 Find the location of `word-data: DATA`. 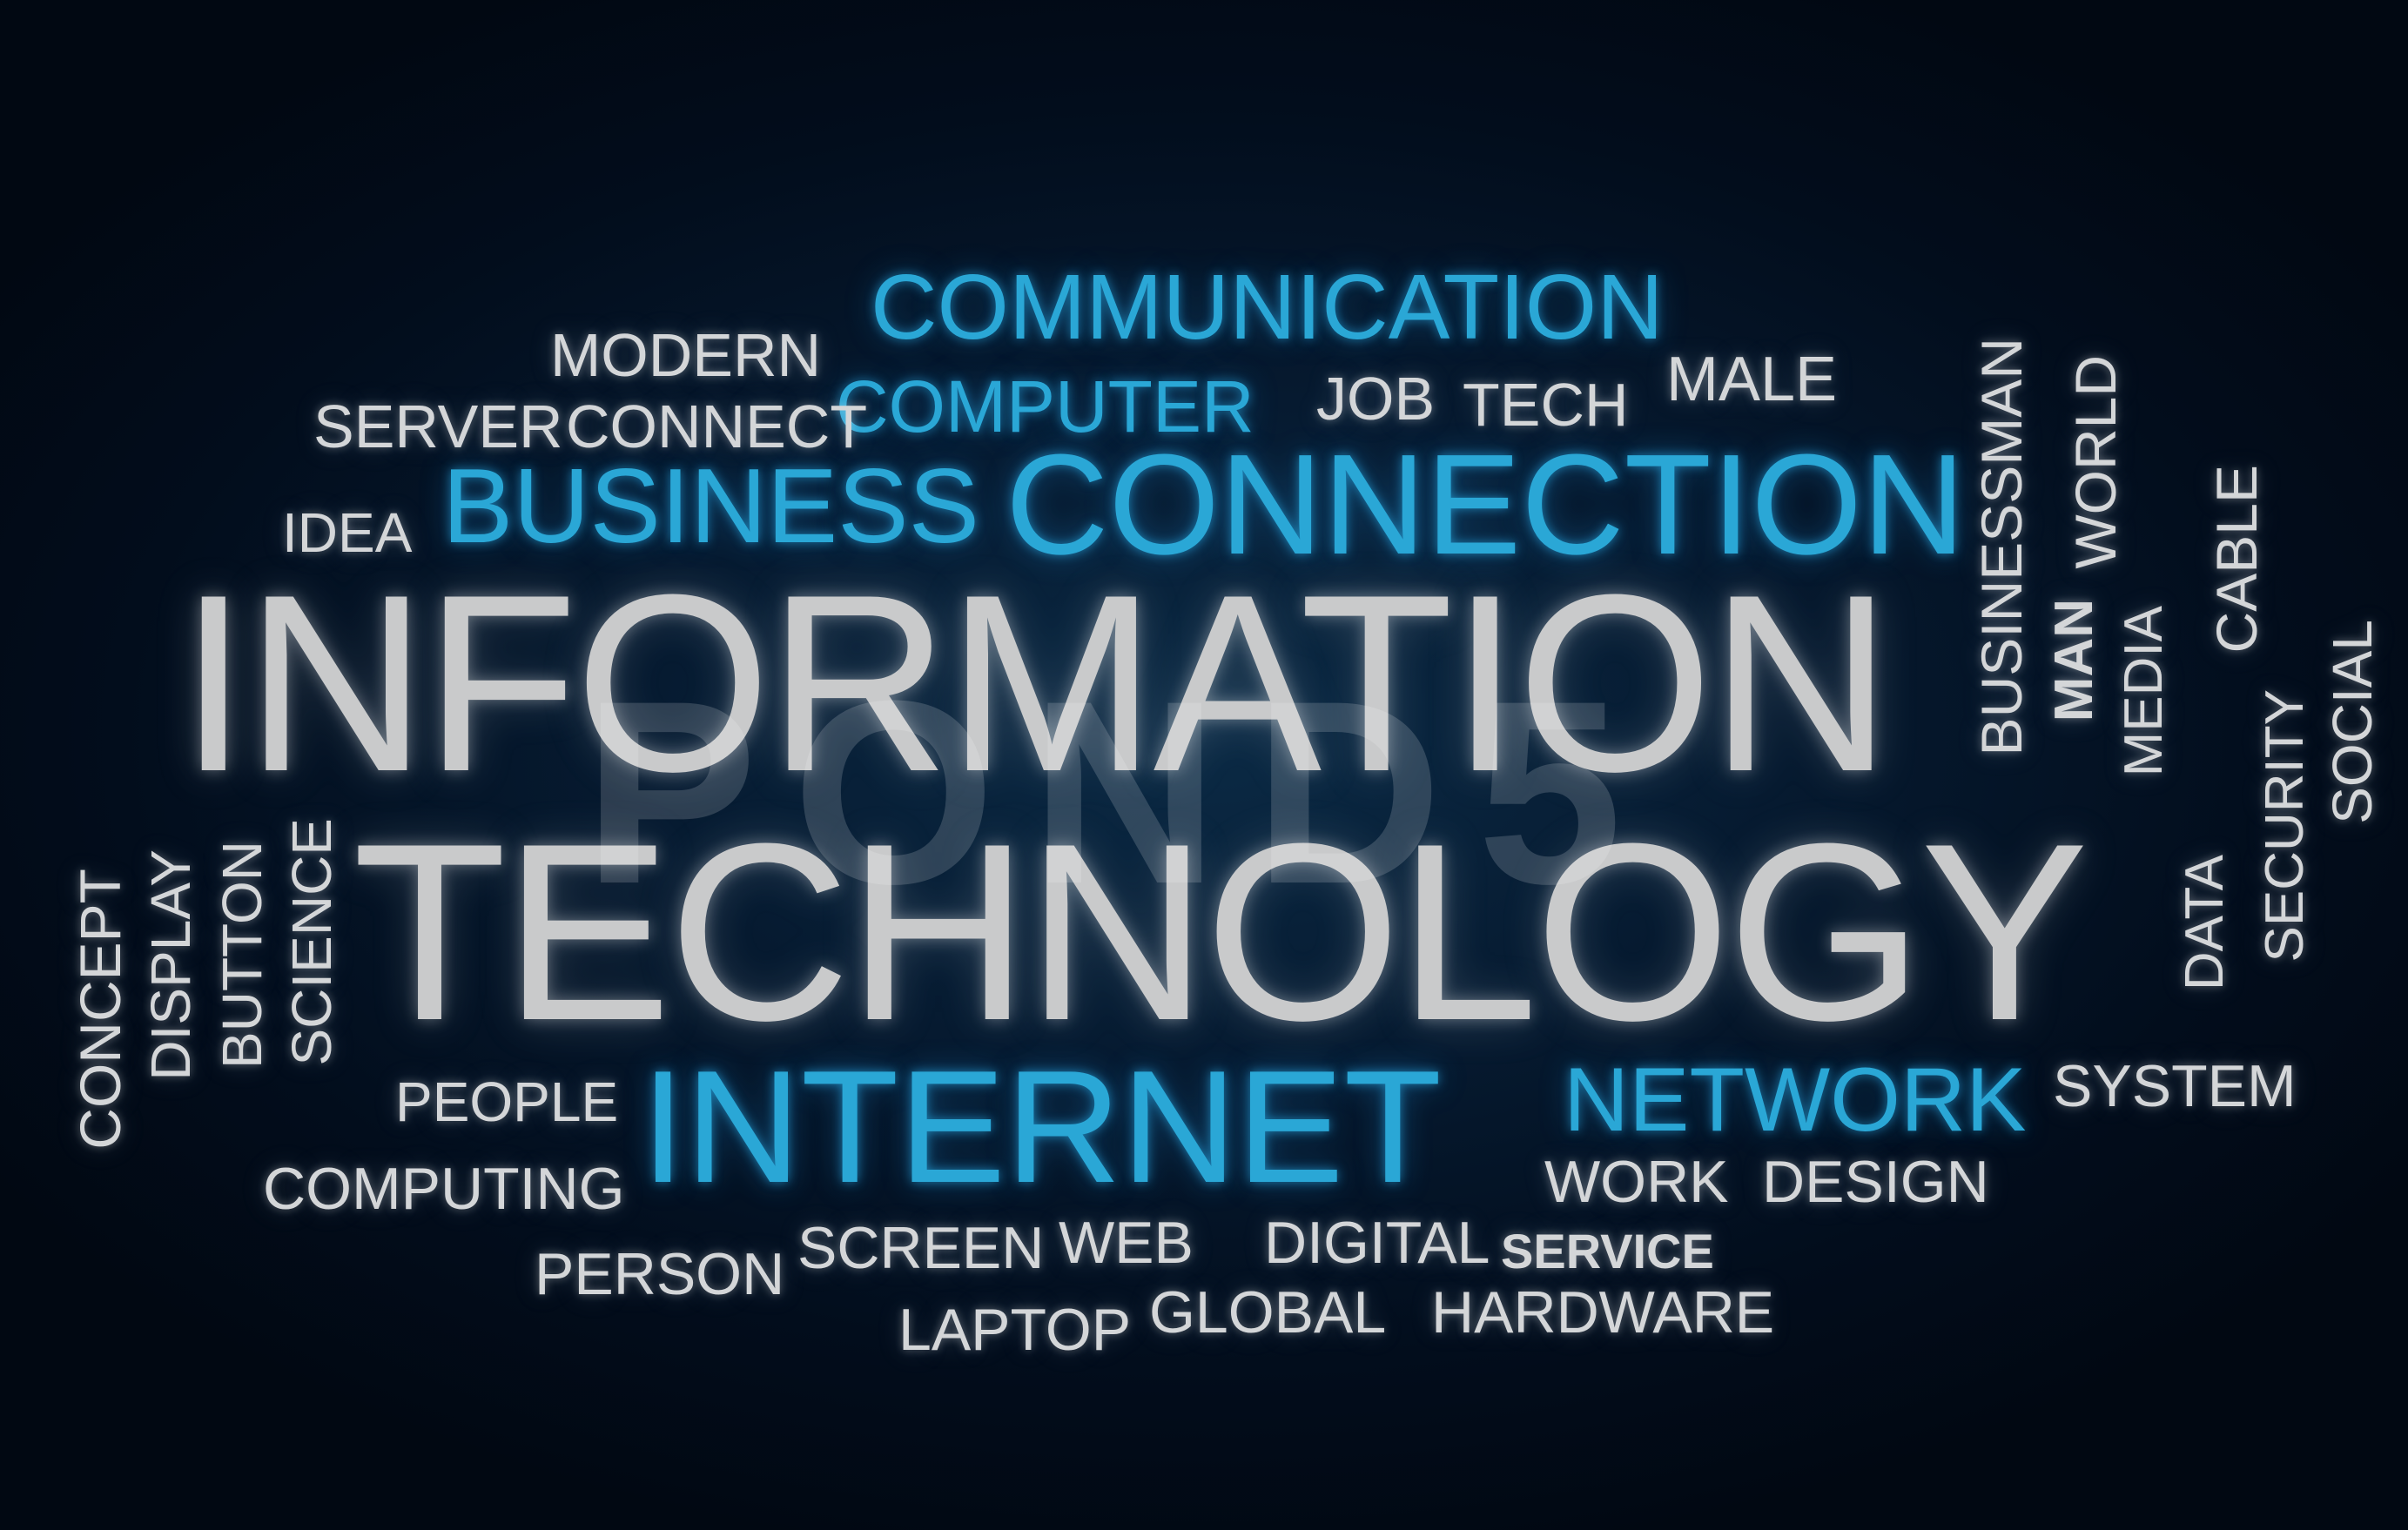

word-data: DATA is located at coordinates (2205, 923).